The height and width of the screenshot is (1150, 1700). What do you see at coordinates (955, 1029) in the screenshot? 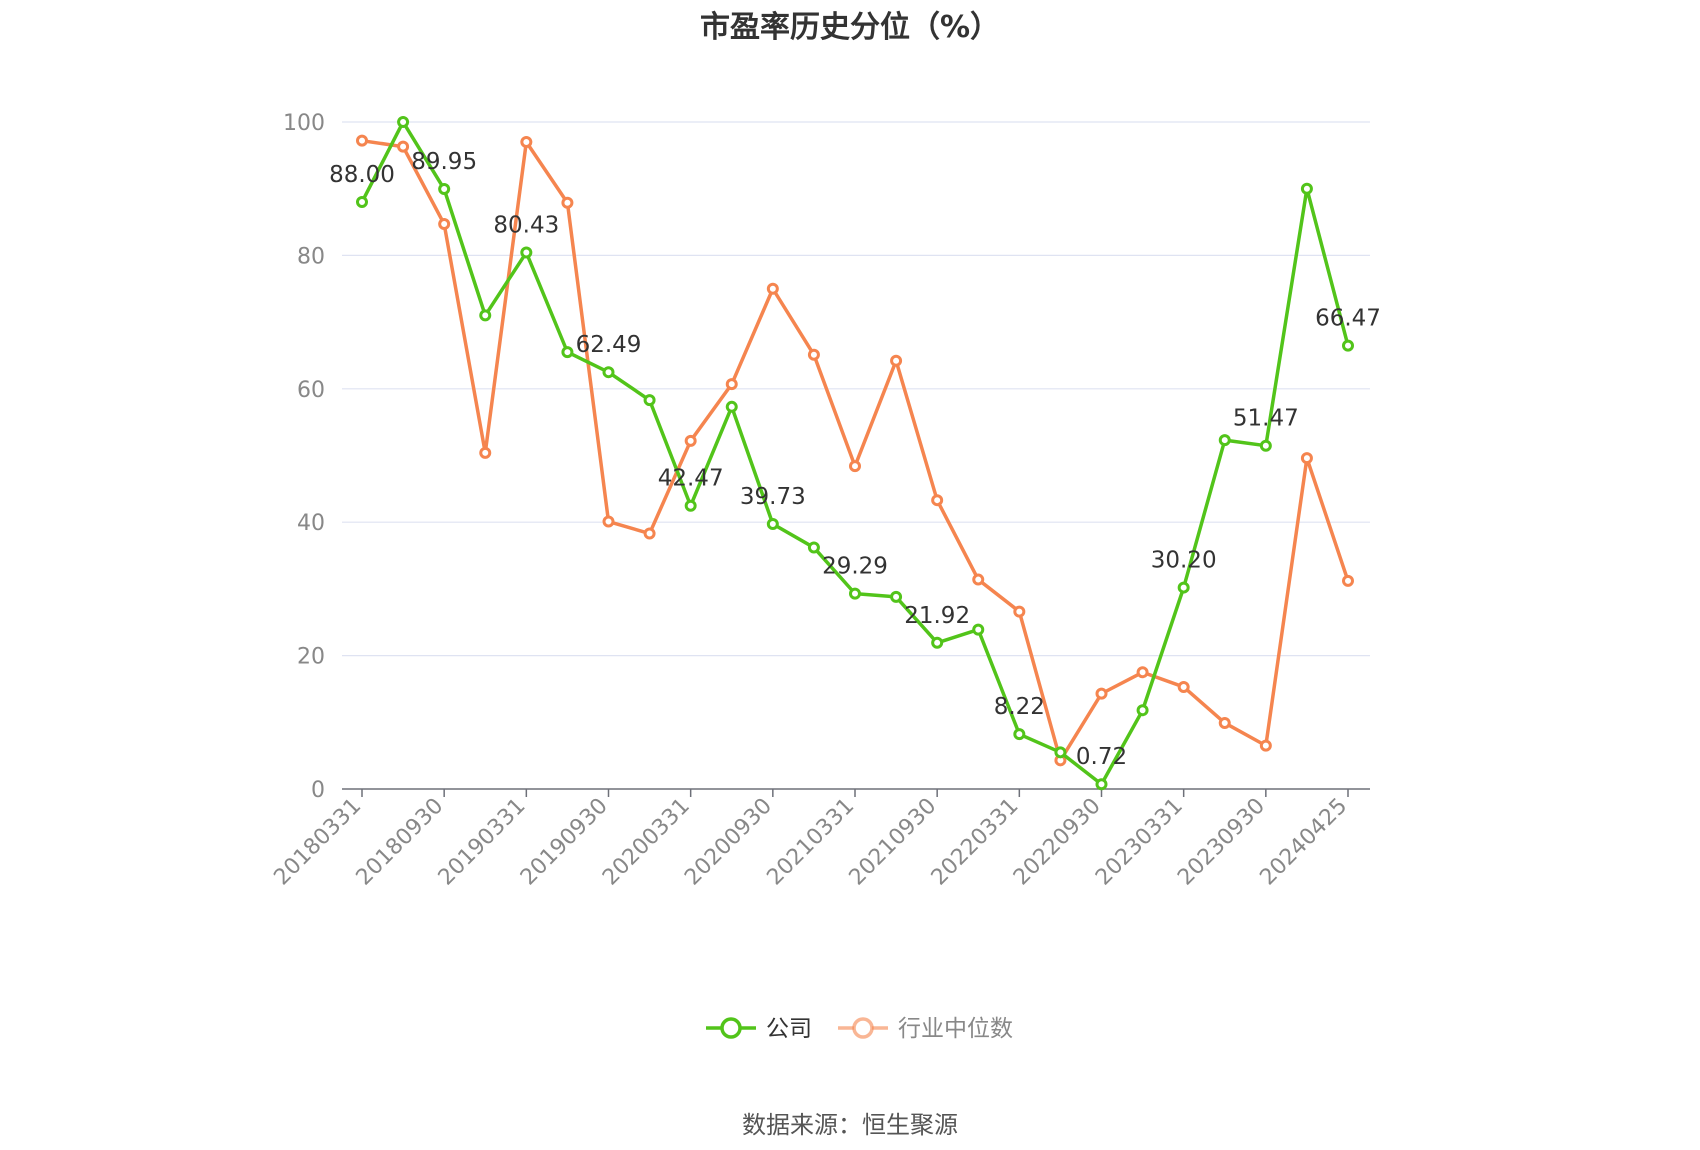
I see `legend-label: 行业中位数` at bounding box center [955, 1029].